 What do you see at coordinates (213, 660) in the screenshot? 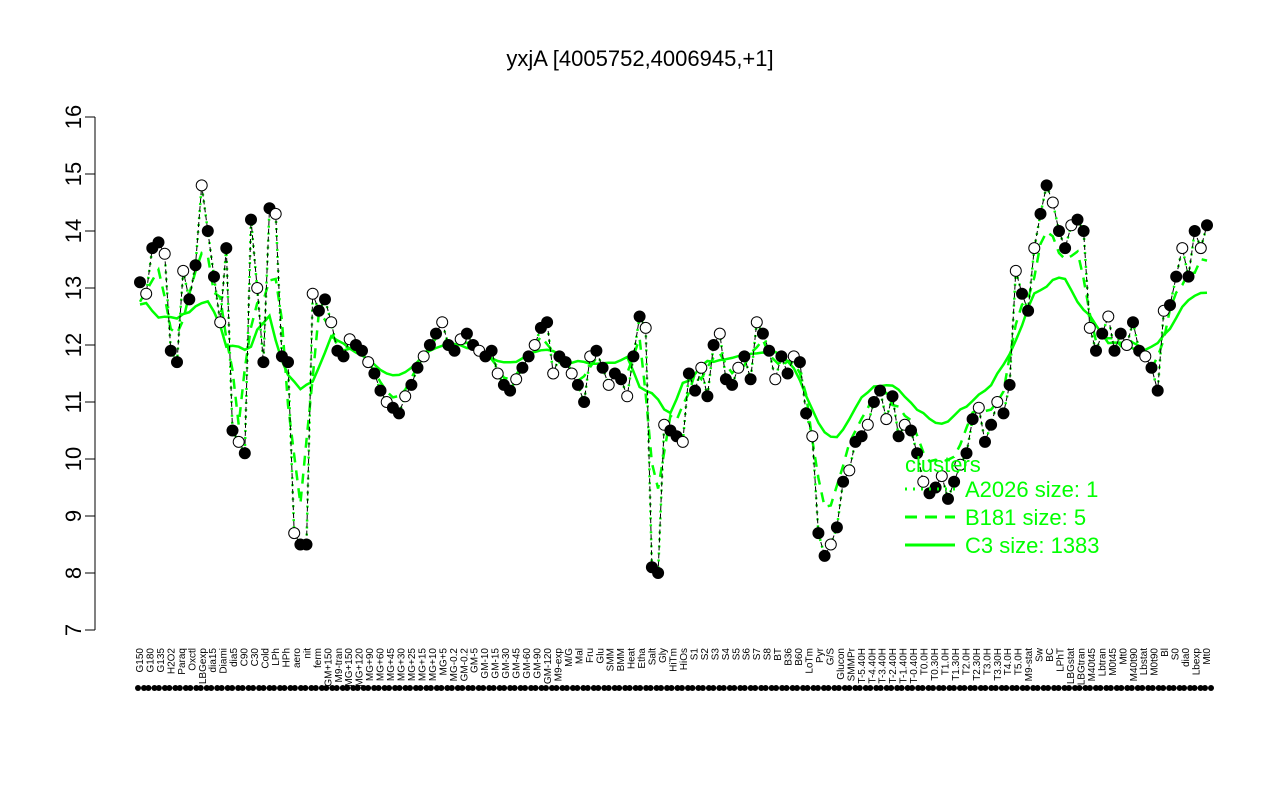
I see `x-tick-label: dia15` at bounding box center [213, 660].